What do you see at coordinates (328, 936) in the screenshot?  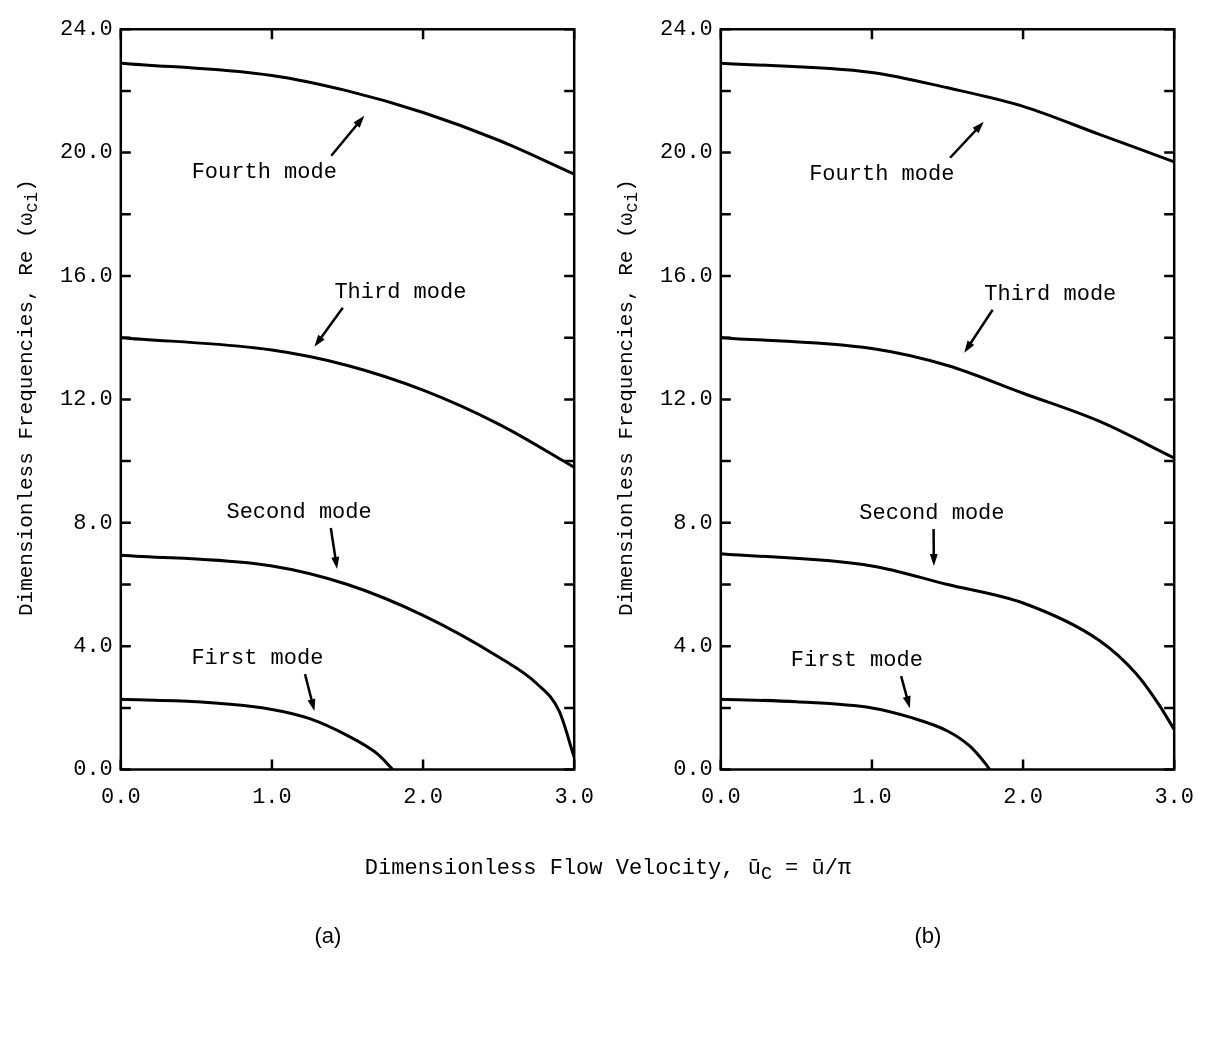 I see `text: (a)` at bounding box center [328, 936].